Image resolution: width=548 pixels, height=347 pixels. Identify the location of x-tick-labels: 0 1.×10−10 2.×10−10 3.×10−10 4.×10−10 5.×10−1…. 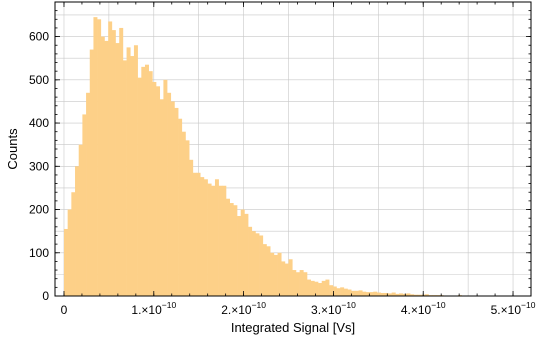
(298, 308).